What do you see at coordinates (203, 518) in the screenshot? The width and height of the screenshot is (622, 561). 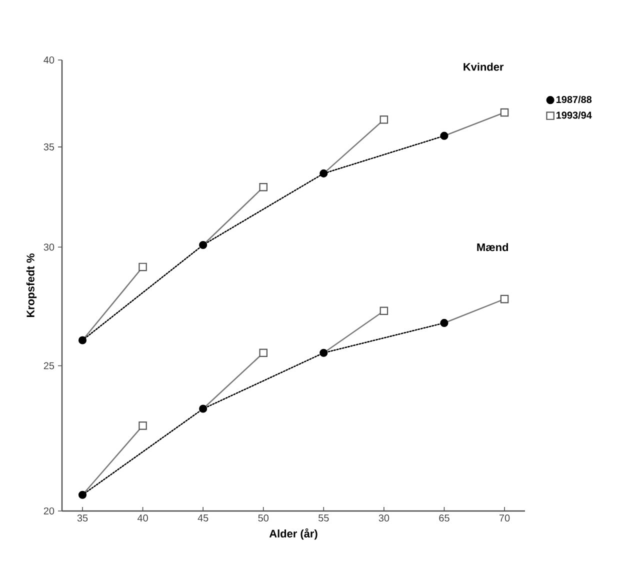 I see `x-tick-label: 45` at bounding box center [203, 518].